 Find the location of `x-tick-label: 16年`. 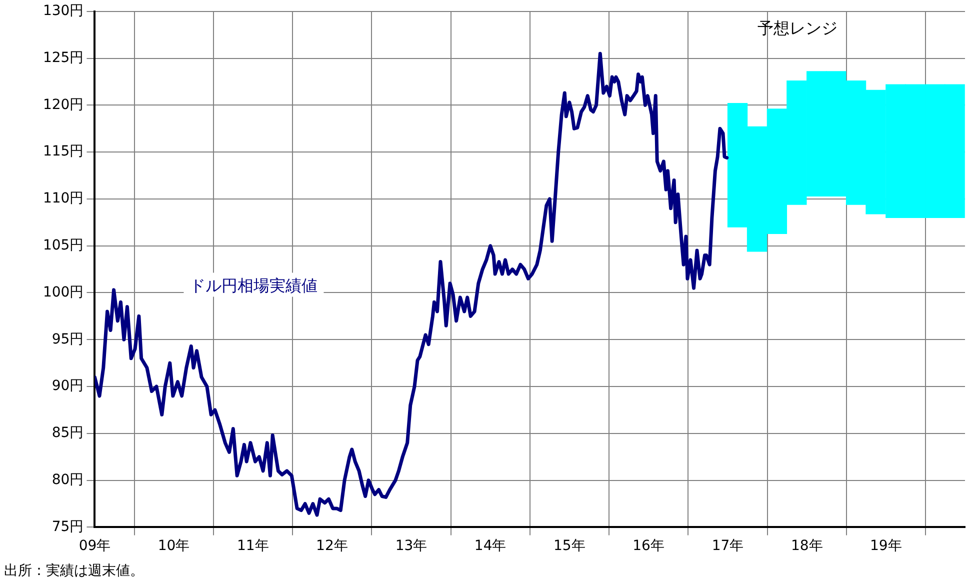

x-tick-label: 16年 is located at coordinates (648, 546).